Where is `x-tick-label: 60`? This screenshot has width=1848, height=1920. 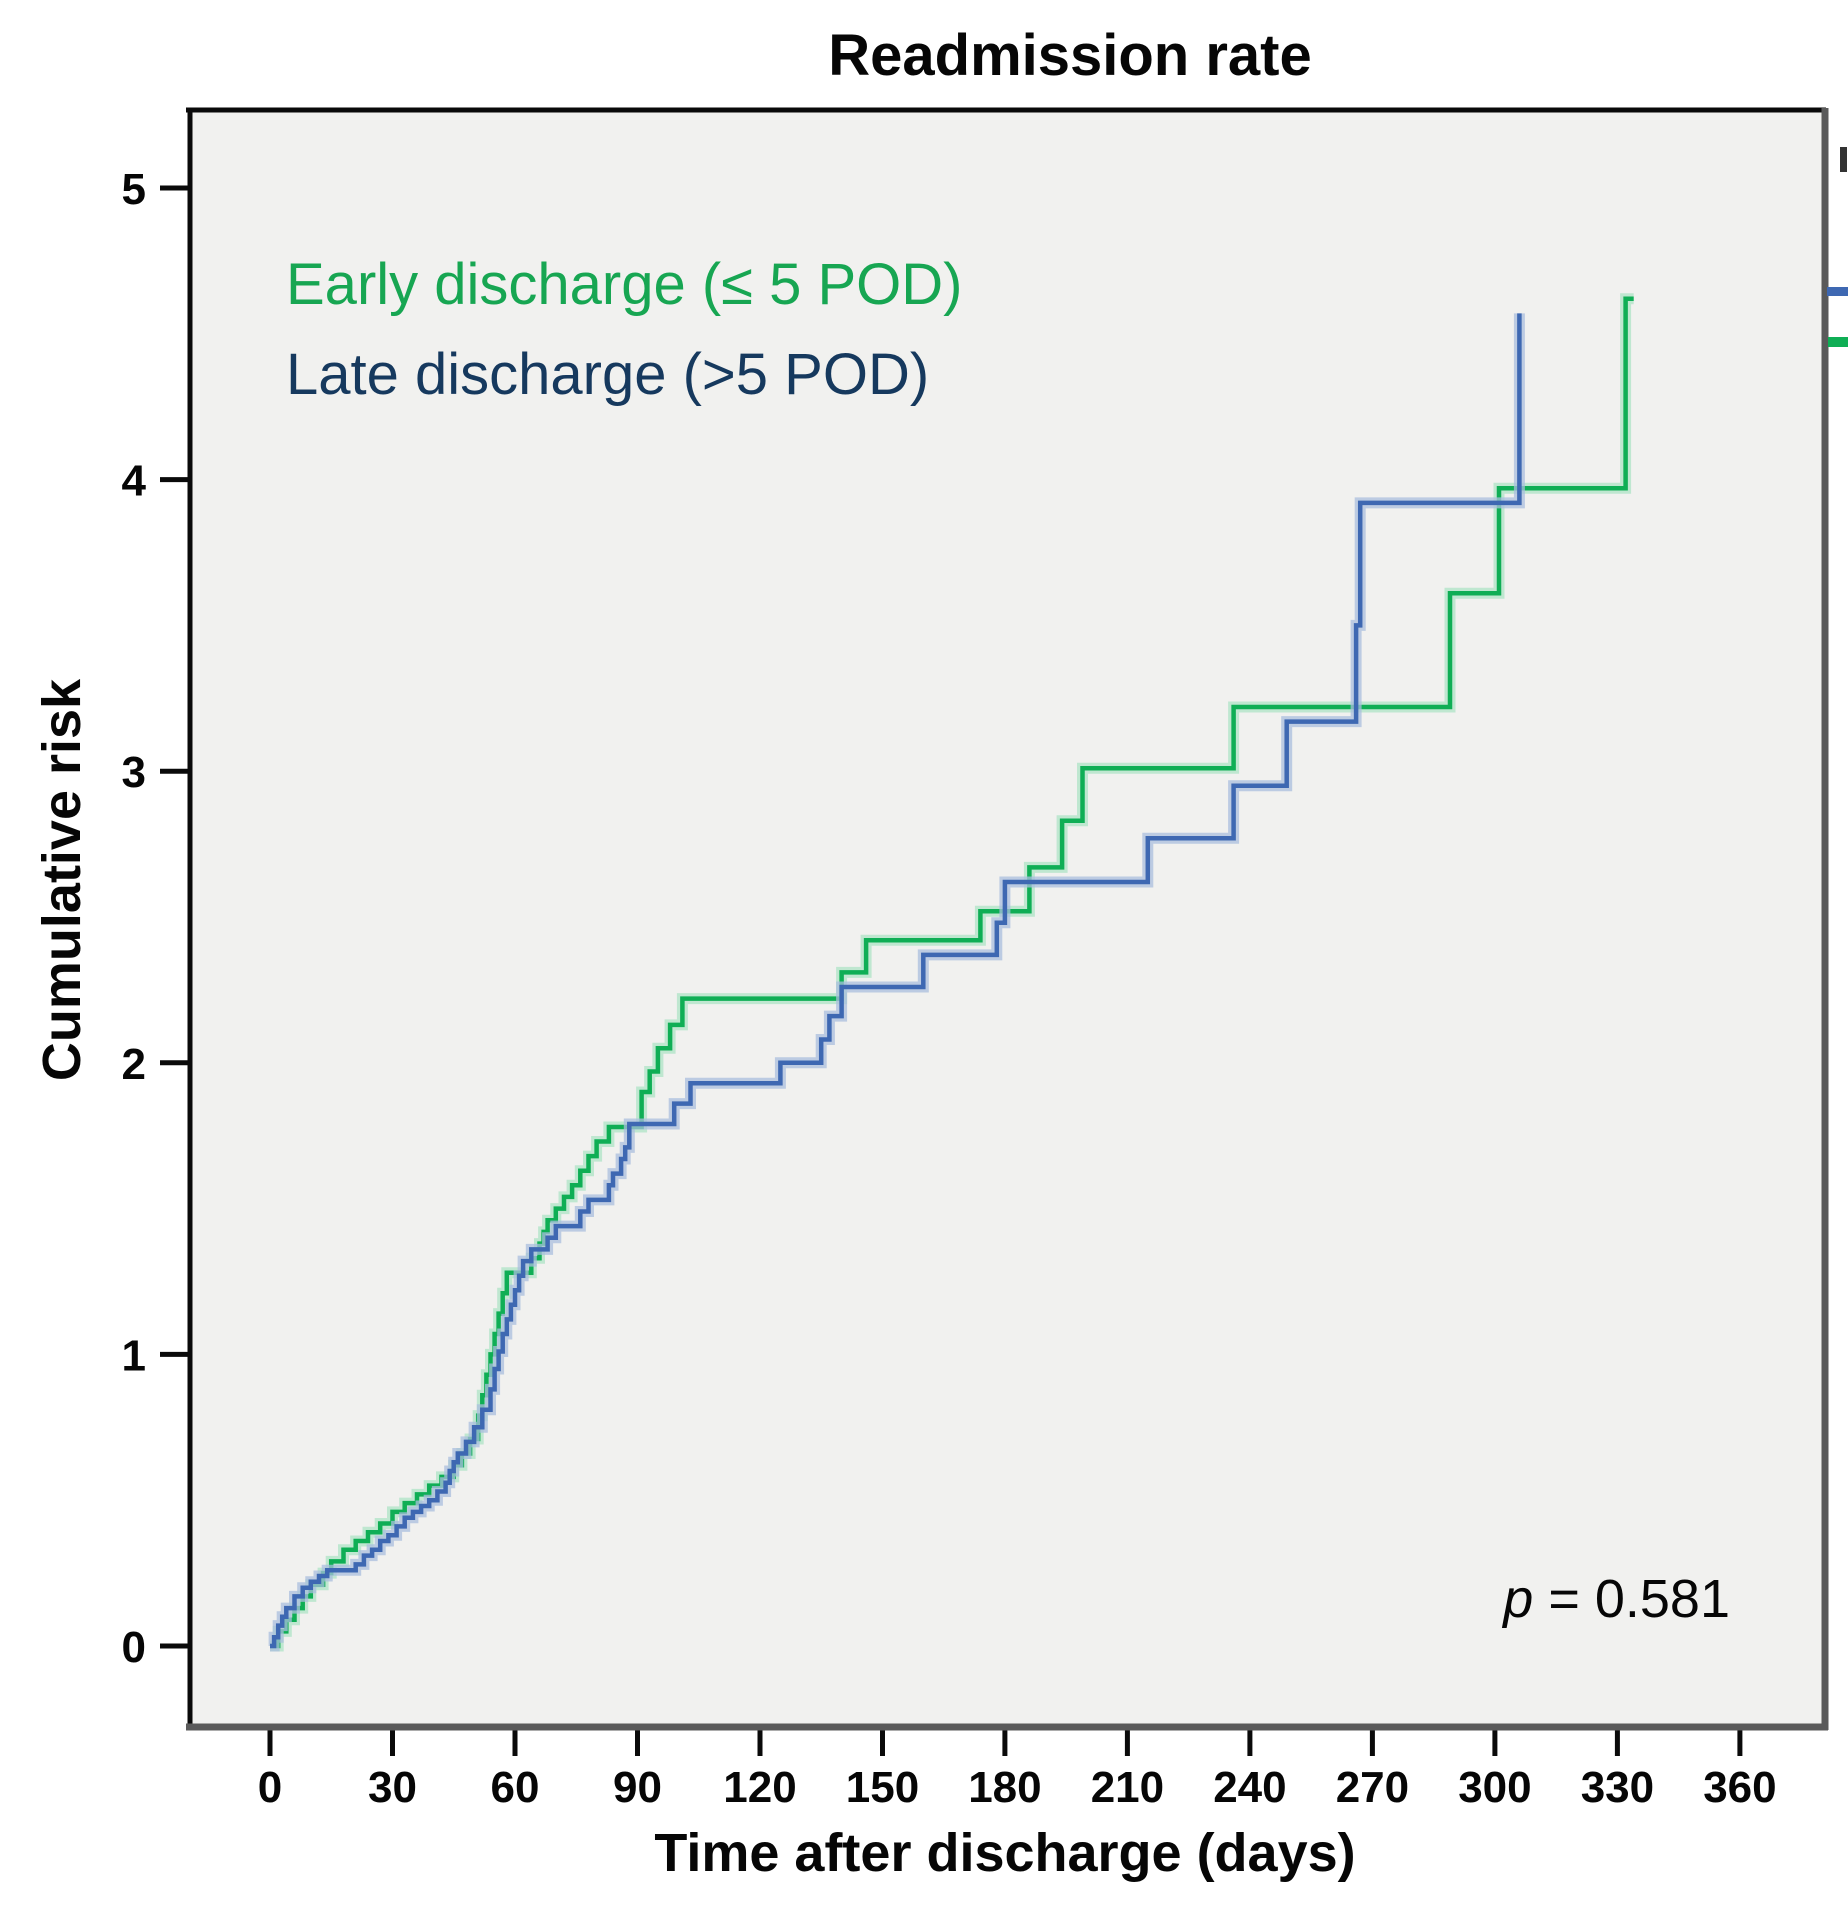 x-tick-label: 60 is located at coordinates (515, 1787).